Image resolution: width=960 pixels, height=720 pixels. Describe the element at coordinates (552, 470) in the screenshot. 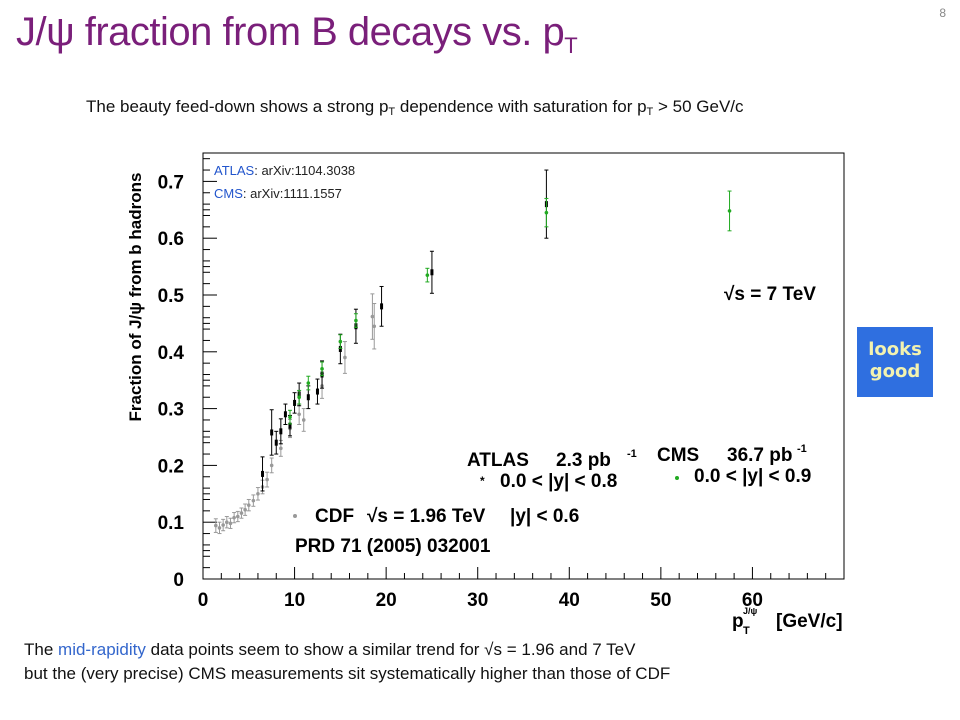

I see `legend-atlas: ATLAS 2.3 pb -1 0.0 < |y| < 0.8 *` at that location.